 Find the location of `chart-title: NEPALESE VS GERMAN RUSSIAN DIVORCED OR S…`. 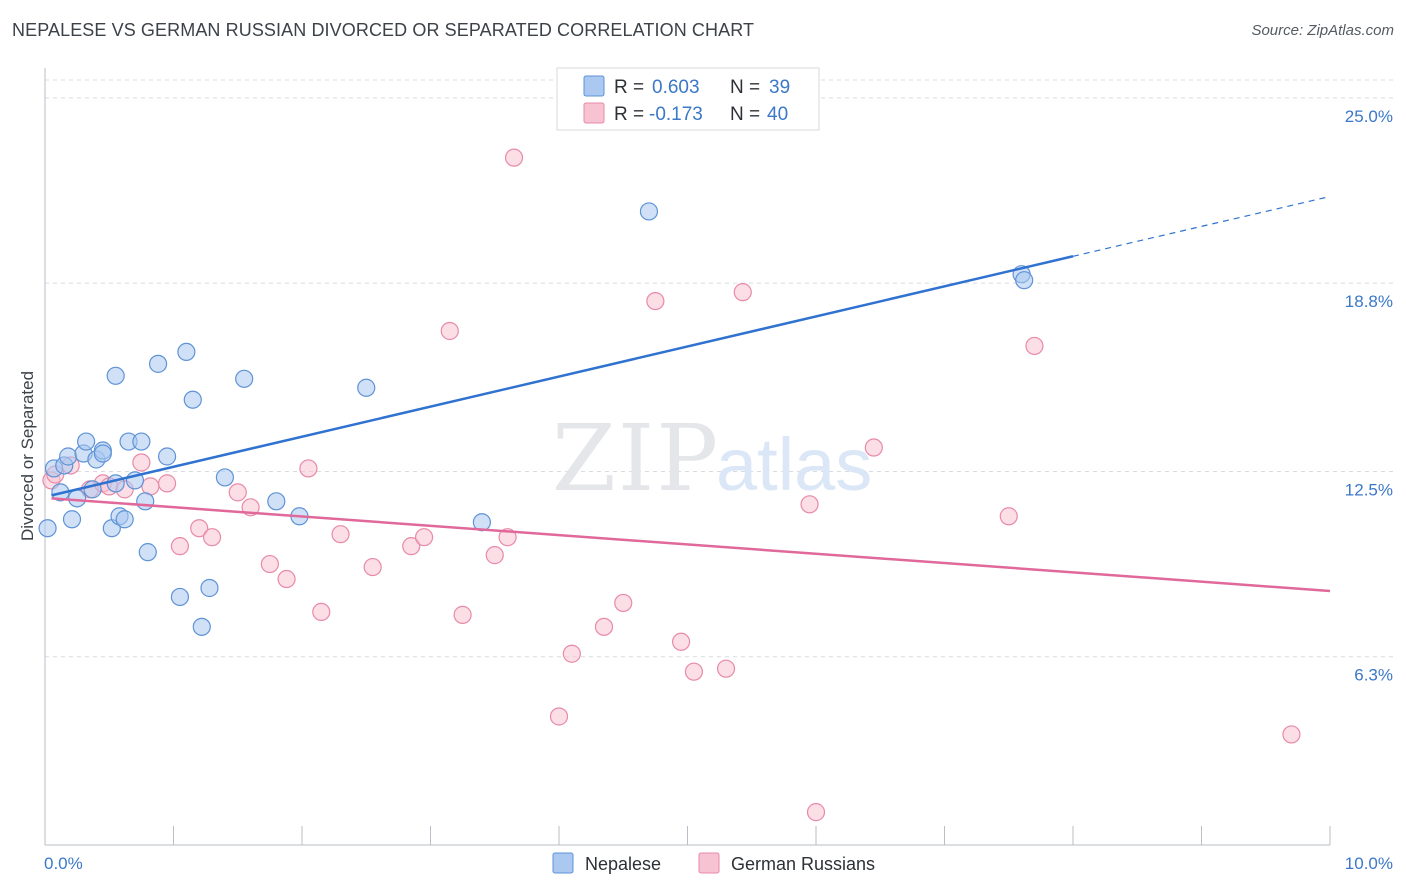

chart-title: NEPALESE VS GERMAN RUSSIAN DIVORCED OR S… is located at coordinates (383, 30).